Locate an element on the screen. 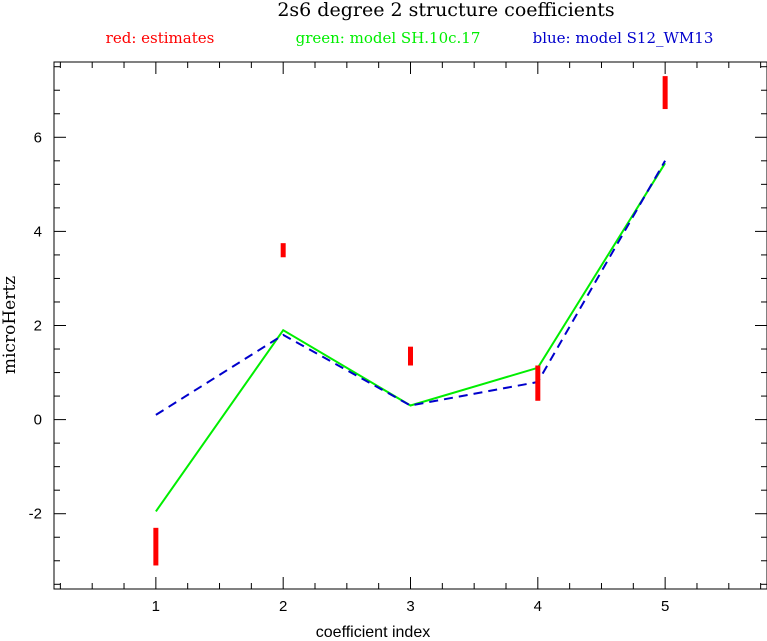  x-tick-label: 2 is located at coordinates (283, 606).